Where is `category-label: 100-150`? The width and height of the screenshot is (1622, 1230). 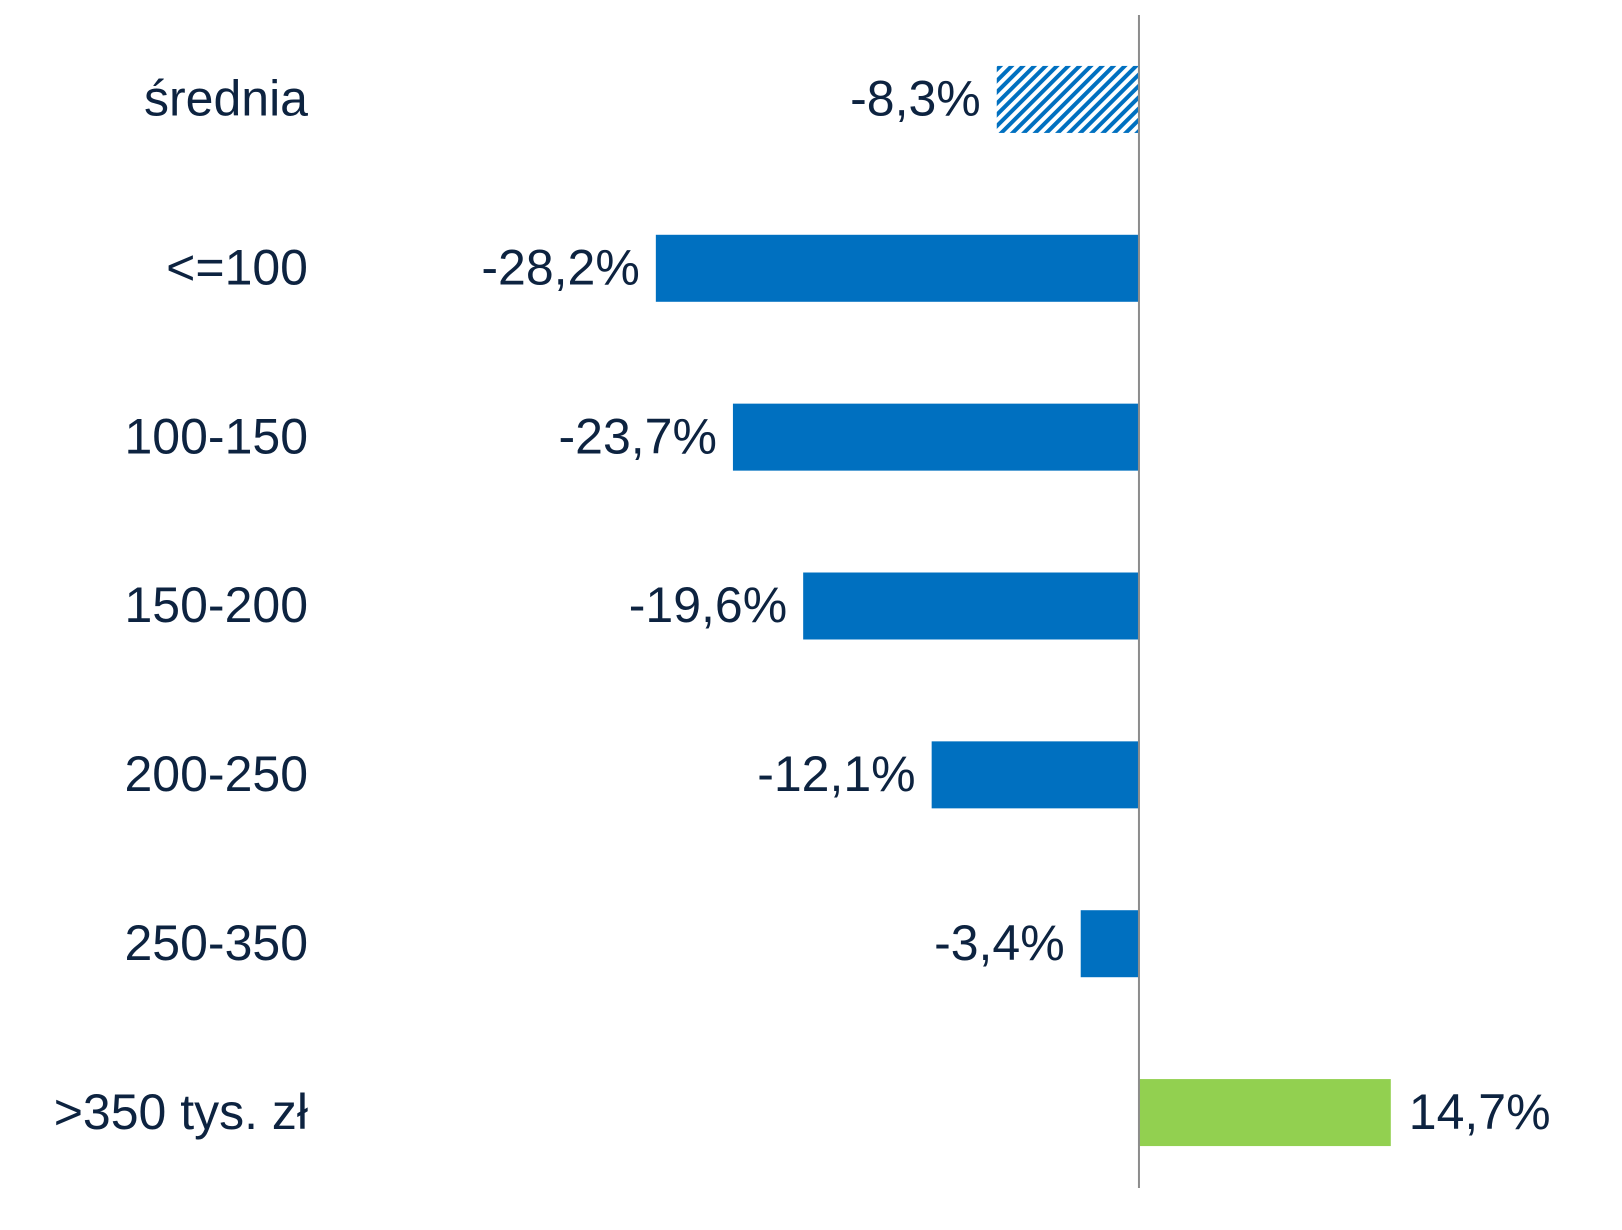
category-label: 100-150 is located at coordinates (217, 436).